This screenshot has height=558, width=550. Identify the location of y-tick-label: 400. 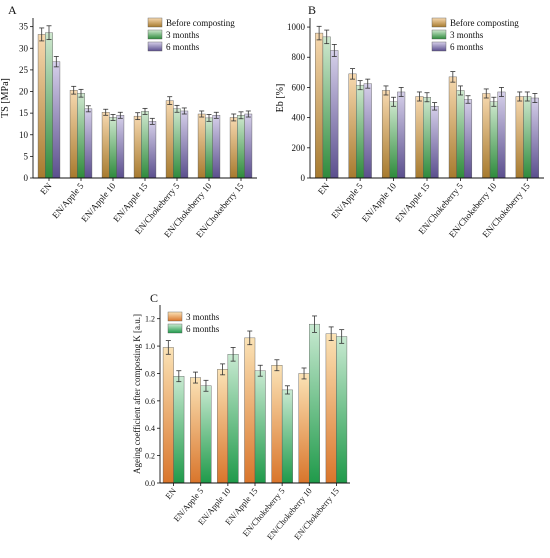
(299, 118).